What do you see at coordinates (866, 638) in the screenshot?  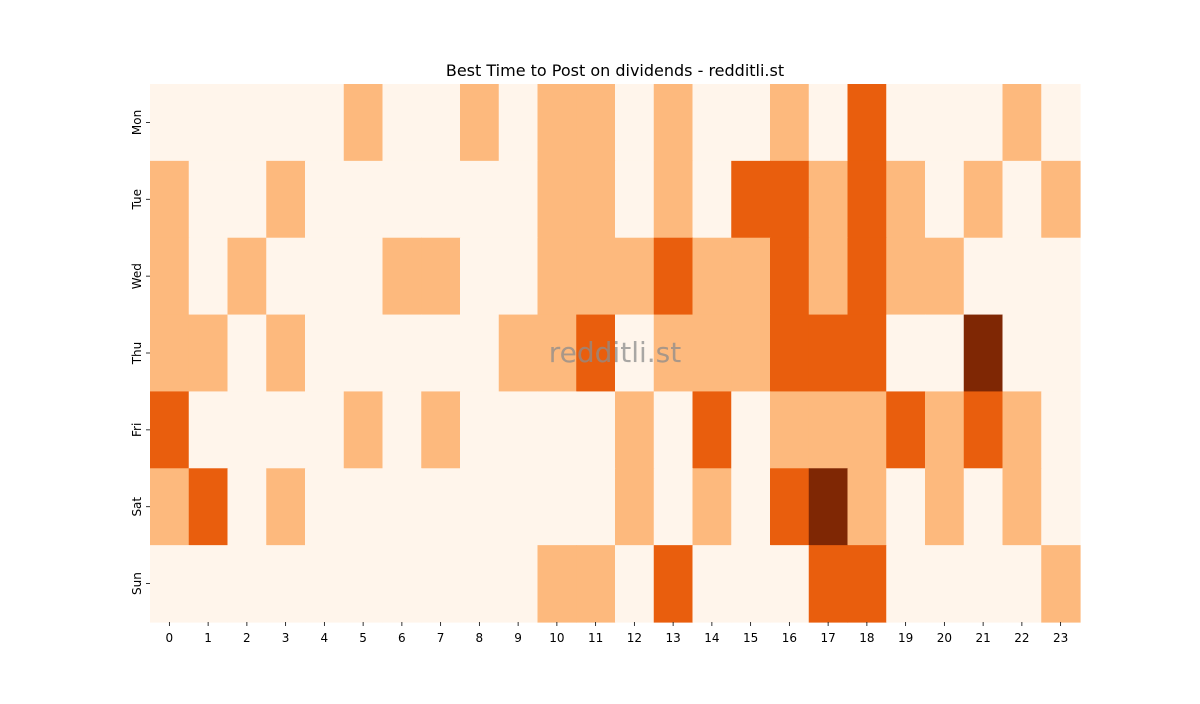 I see `x-tick-label-18: 18` at bounding box center [866, 638].